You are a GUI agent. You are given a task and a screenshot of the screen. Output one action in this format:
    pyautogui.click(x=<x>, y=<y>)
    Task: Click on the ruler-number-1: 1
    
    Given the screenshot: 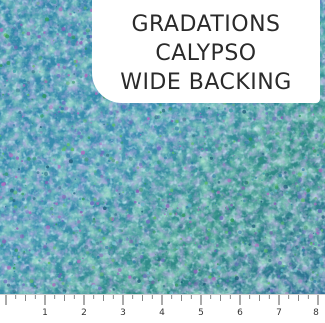 What is the action you would take?
    pyautogui.click(x=45, y=313)
    